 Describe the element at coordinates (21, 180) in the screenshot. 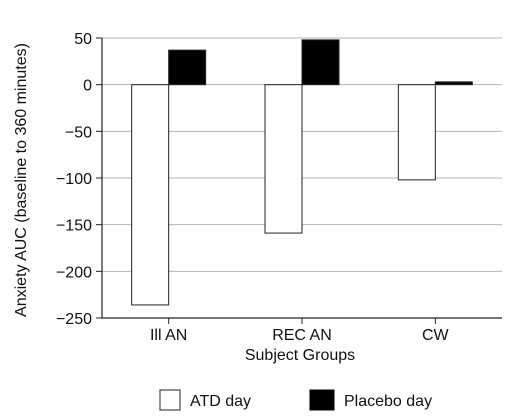

I see `y-axis-title: Anxiety AUC (baseline to 360 minutes)` at that location.